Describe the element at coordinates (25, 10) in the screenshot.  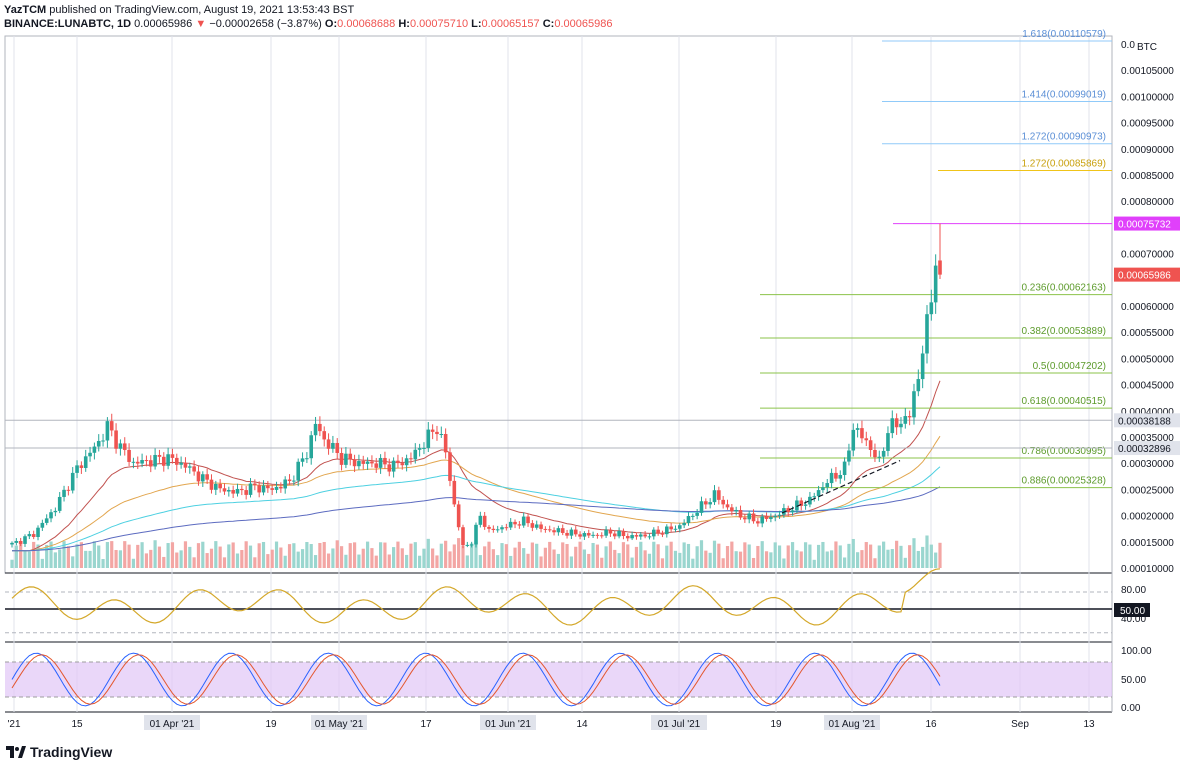
I see `author: YazTCM` at that location.